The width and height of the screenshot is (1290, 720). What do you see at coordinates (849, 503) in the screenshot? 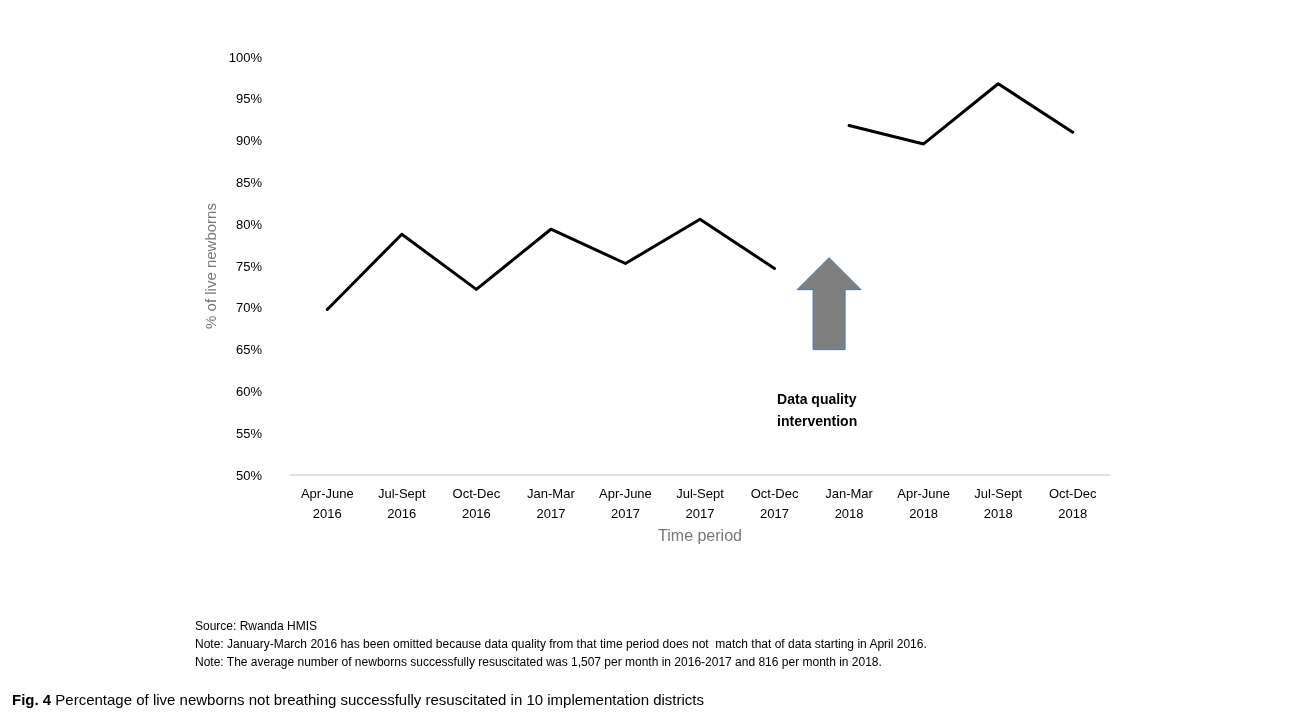
I see `x-tick-label: Jan-Mar 2018` at bounding box center [849, 503].